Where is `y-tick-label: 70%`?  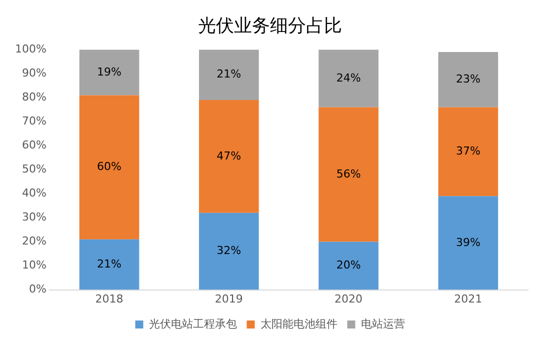
y-tick-label: 70% is located at coordinates (34, 121).